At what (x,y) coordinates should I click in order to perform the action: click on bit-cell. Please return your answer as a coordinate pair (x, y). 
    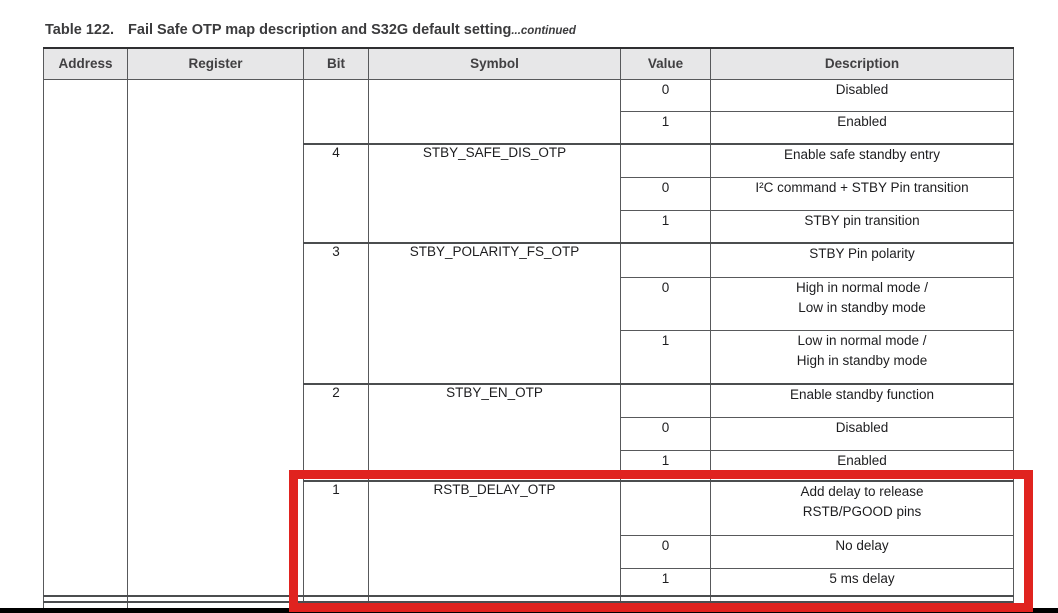
    Looking at the image, I should click on (336, 111).